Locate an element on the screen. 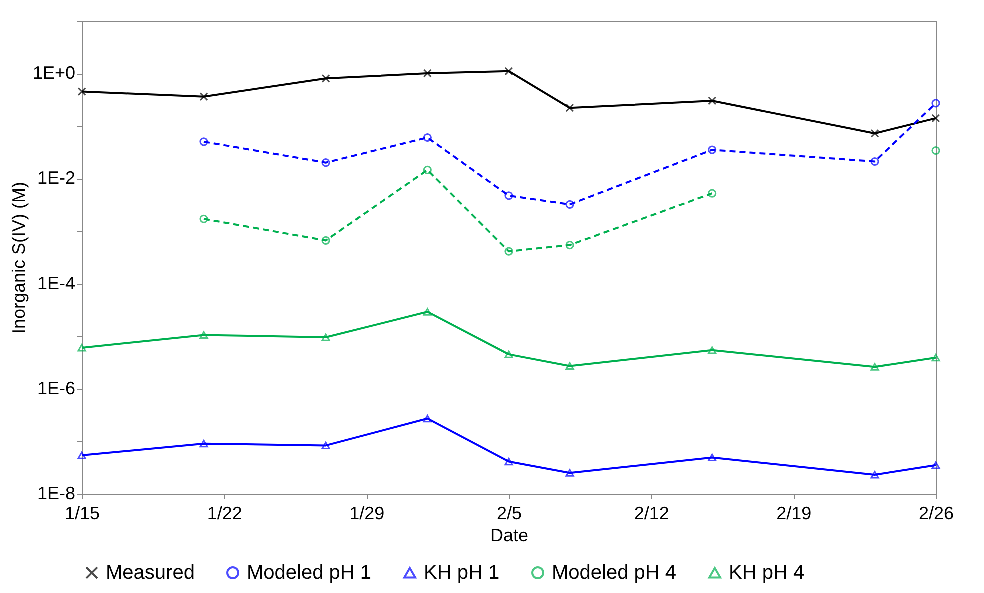 The image size is (984, 593). legend-label: KH pH 4 is located at coordinates (767, 573).